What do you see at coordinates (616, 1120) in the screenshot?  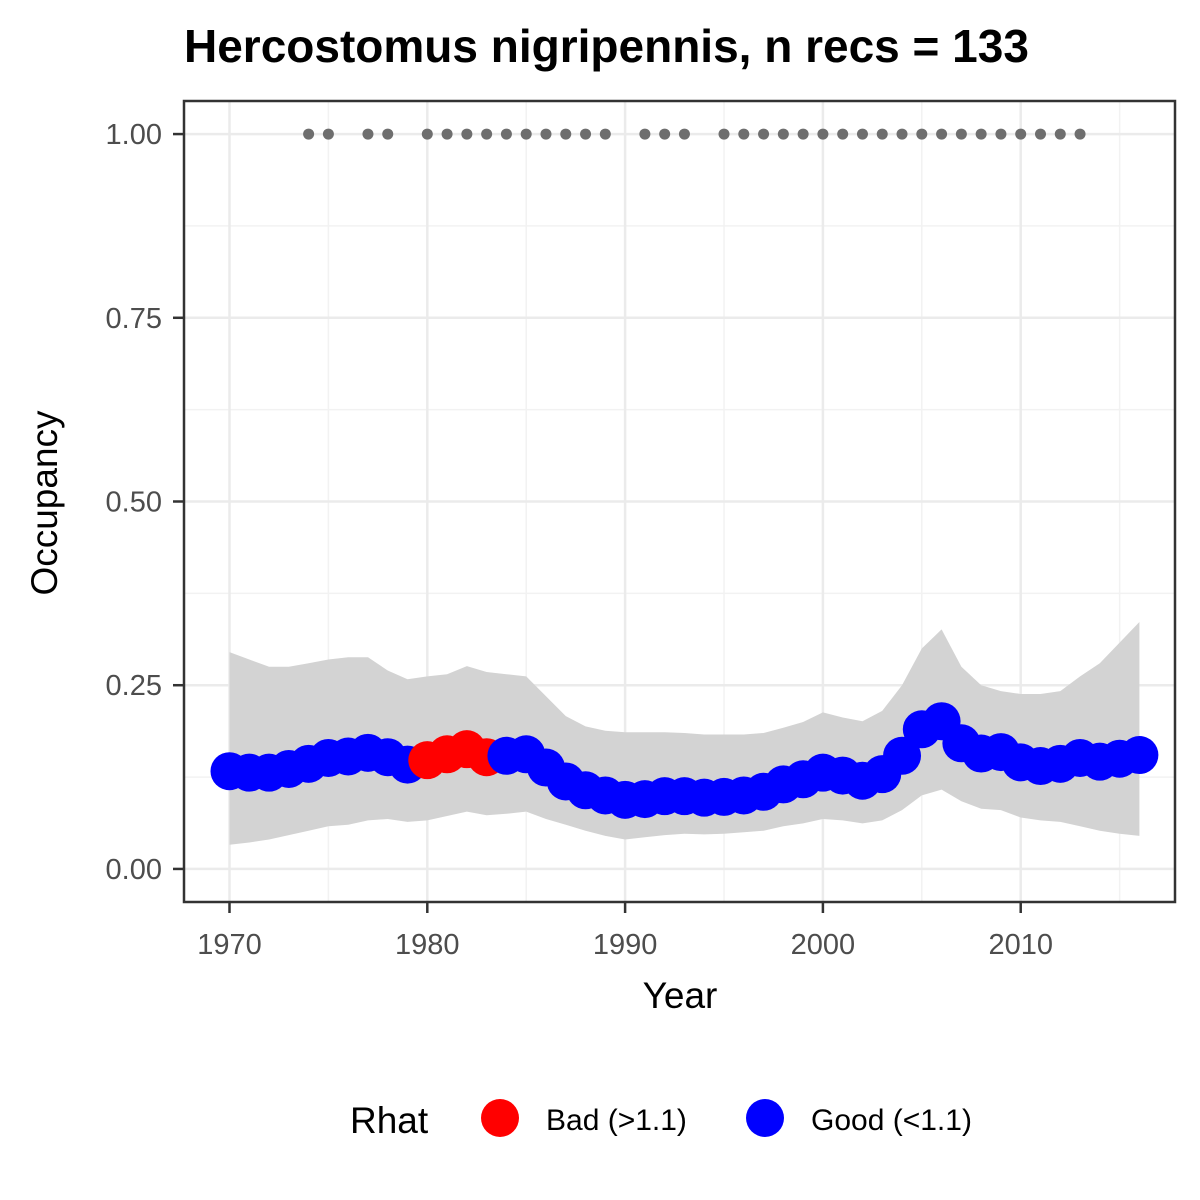 I see `legend-label-bad: Bad (>1.1)` at bounding box center [616, 1120].